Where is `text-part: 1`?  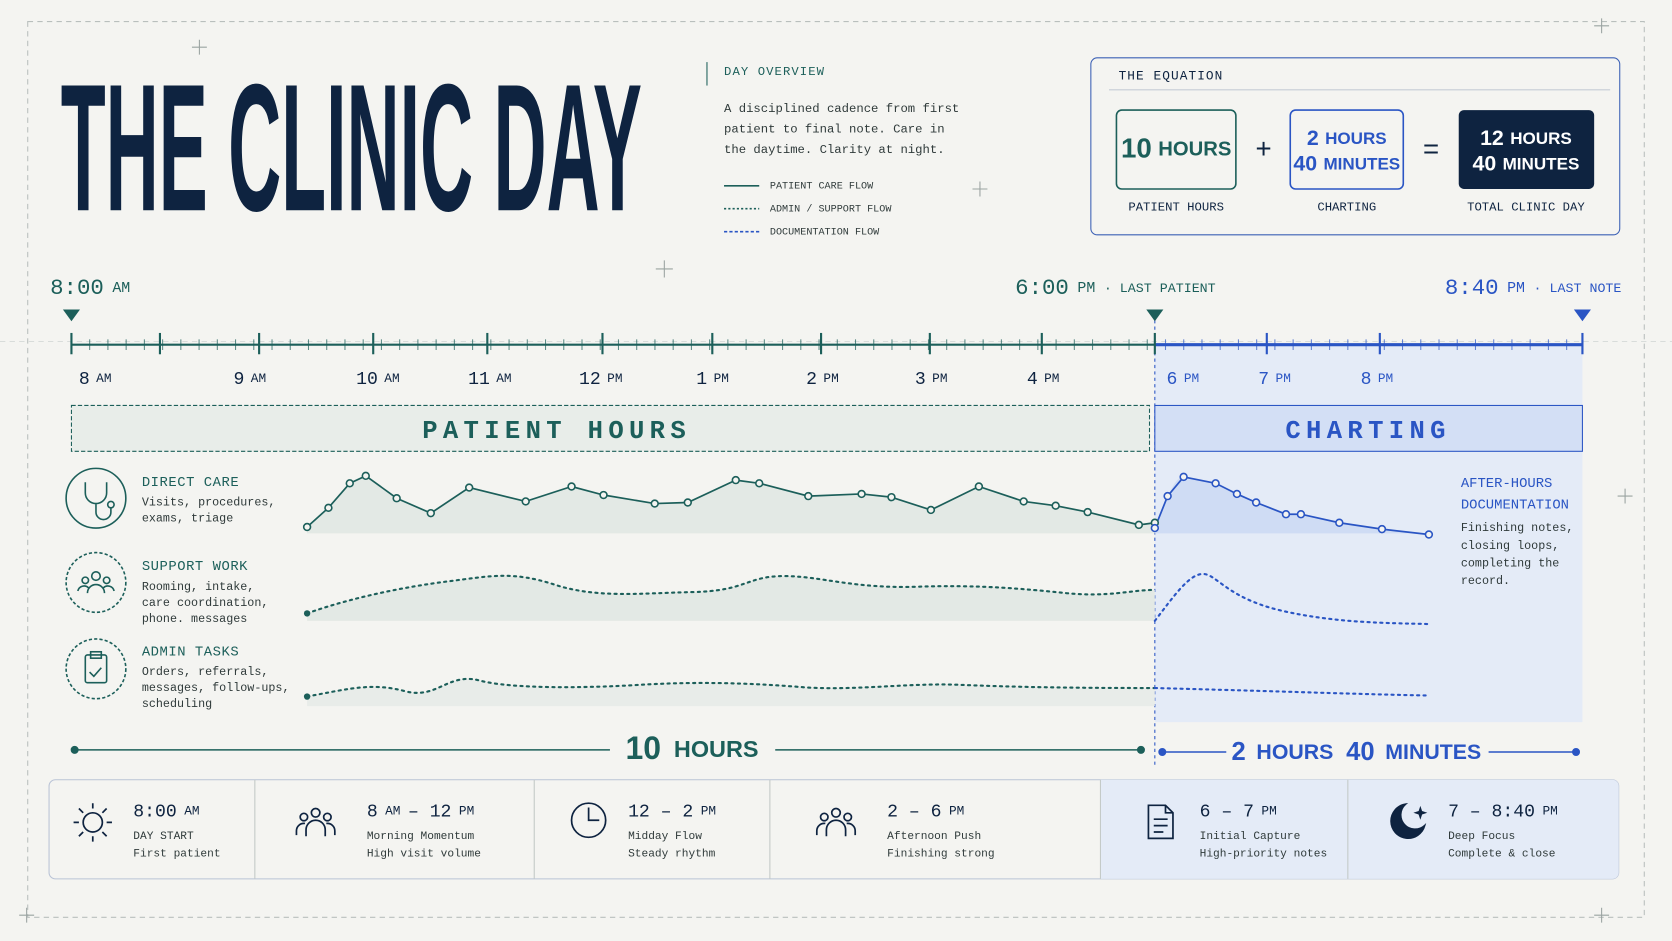
text-part: 1 is located at coordinates (701, 380).